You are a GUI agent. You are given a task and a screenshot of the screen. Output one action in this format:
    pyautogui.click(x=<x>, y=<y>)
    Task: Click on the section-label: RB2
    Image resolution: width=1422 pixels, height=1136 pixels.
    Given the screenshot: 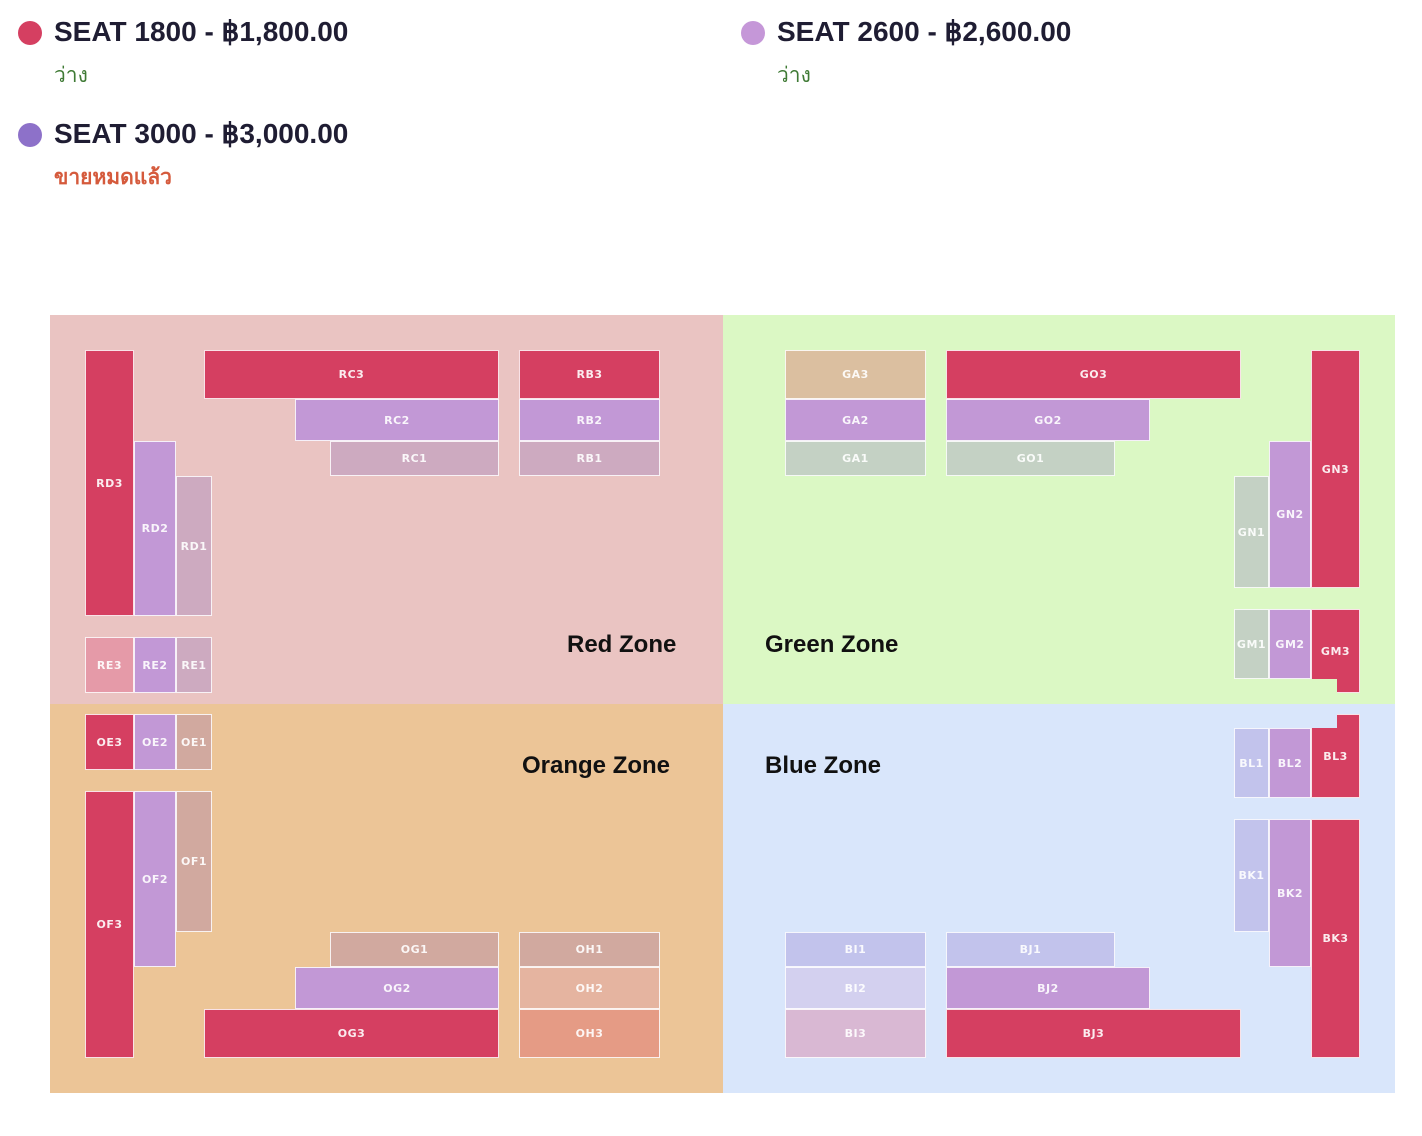 What is the action you would take?
    pyautogui.click(x=589, y=420)
    